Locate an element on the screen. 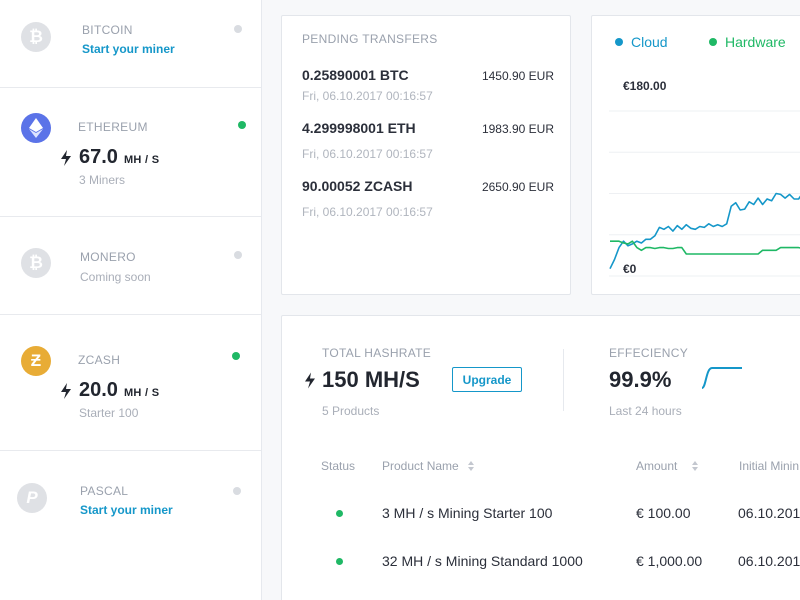 The height and width of the screenshot is (600, 800). legend-hardware: Hardware is located at coordinates (747, 42).